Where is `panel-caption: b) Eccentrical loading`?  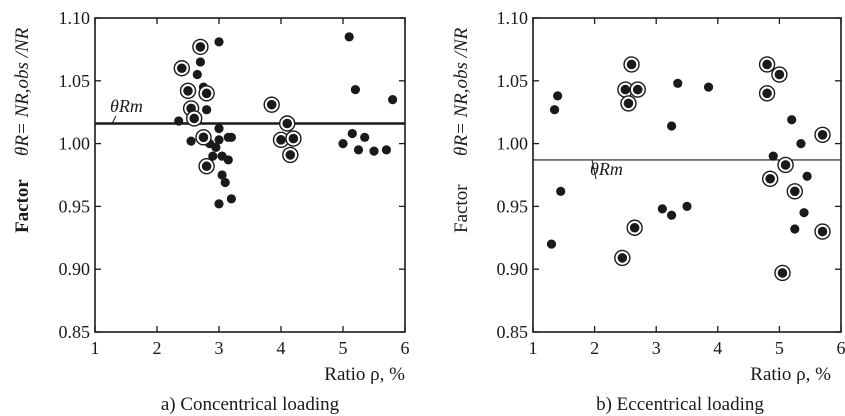
panel-caption: b) Eccentrical loading is located at coordinates (680, 404).